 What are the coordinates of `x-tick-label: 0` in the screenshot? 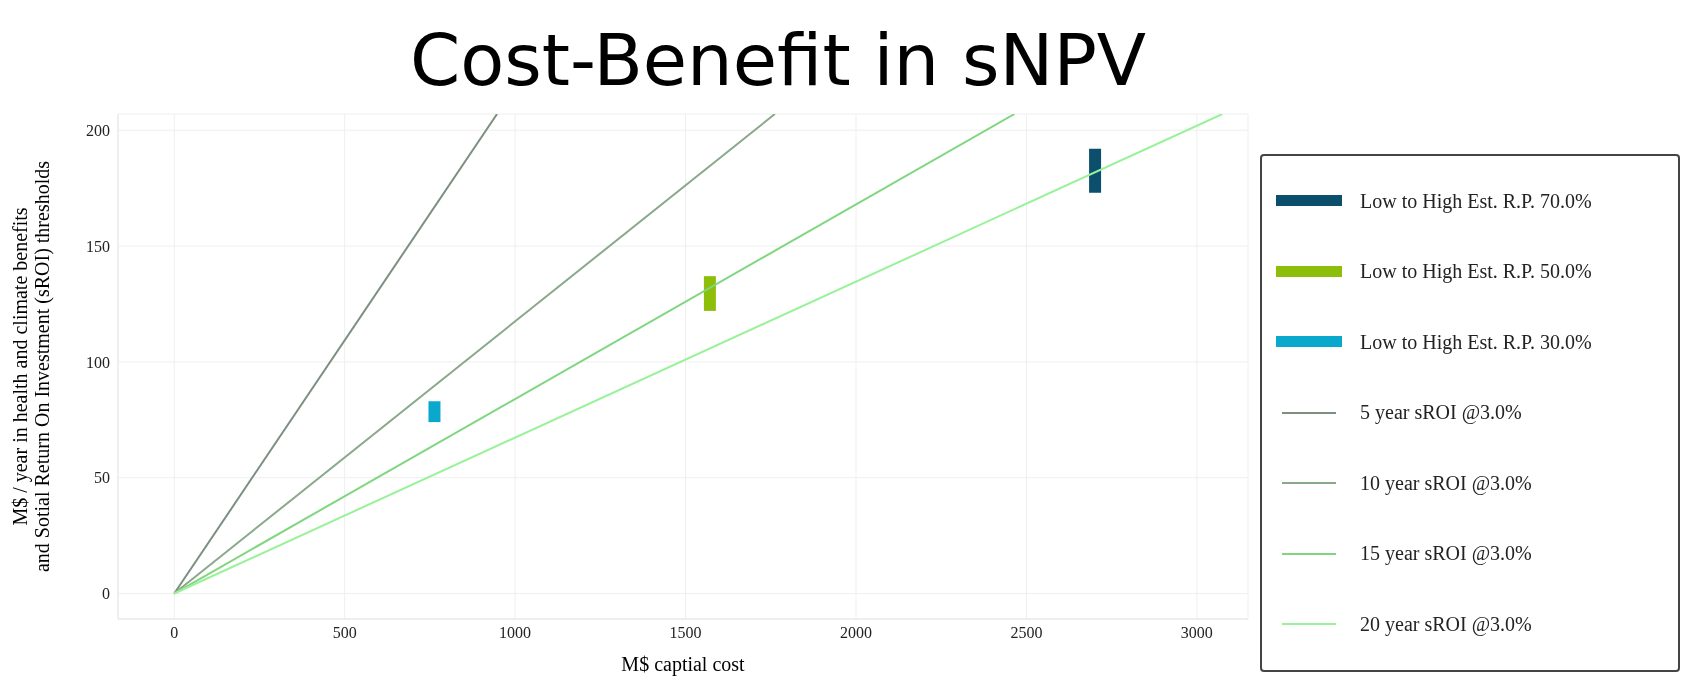 It's located at (174, 633).